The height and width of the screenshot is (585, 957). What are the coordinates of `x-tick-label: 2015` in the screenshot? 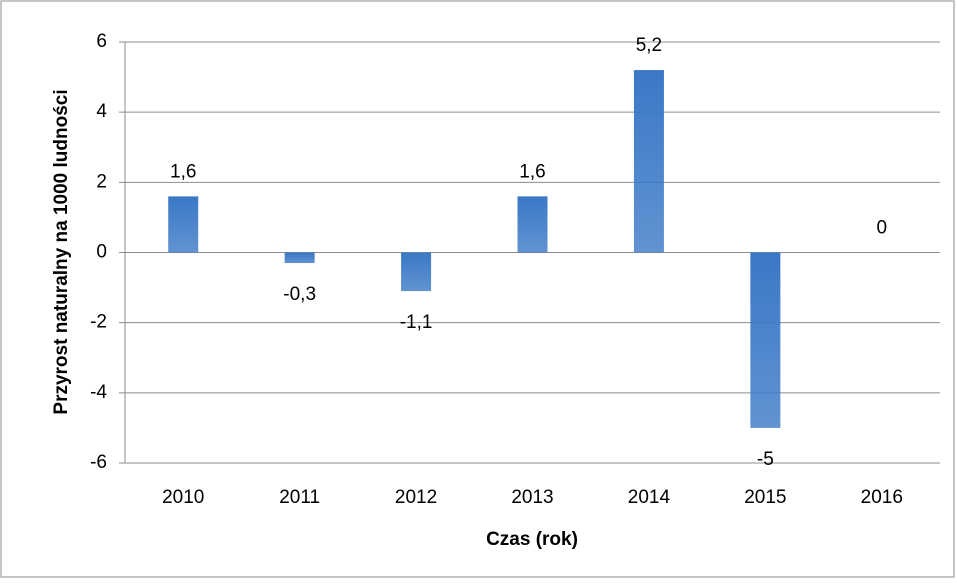 It's located at (765, 497).